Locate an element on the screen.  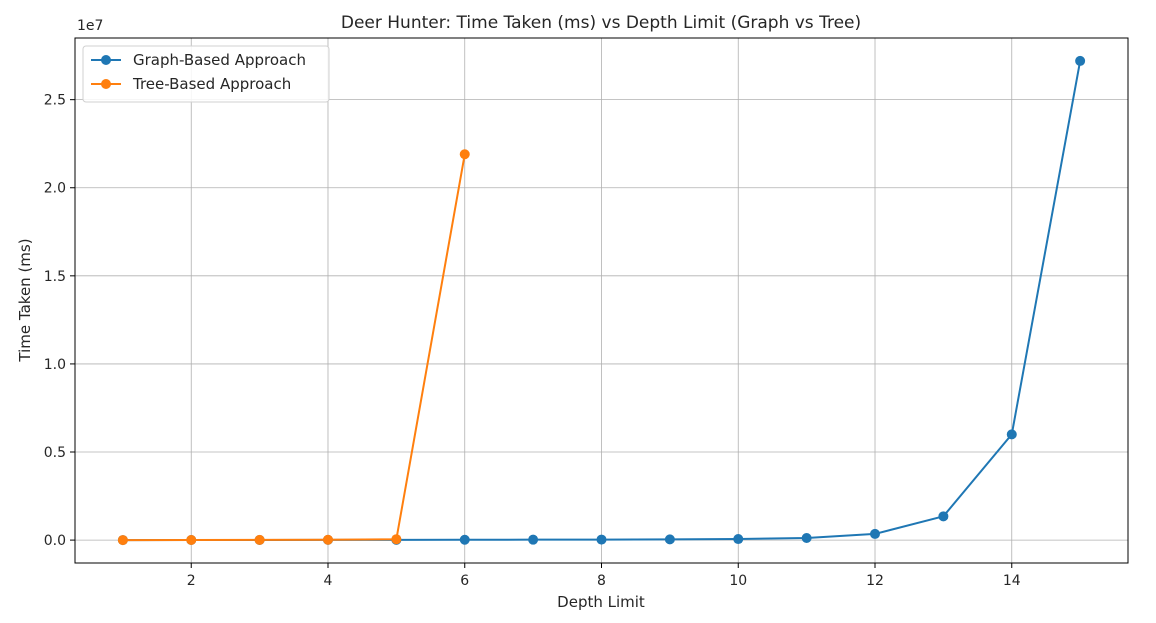
legend: Graph-Based Approach Tree-Based Approach is located at coordinates (206, 74).